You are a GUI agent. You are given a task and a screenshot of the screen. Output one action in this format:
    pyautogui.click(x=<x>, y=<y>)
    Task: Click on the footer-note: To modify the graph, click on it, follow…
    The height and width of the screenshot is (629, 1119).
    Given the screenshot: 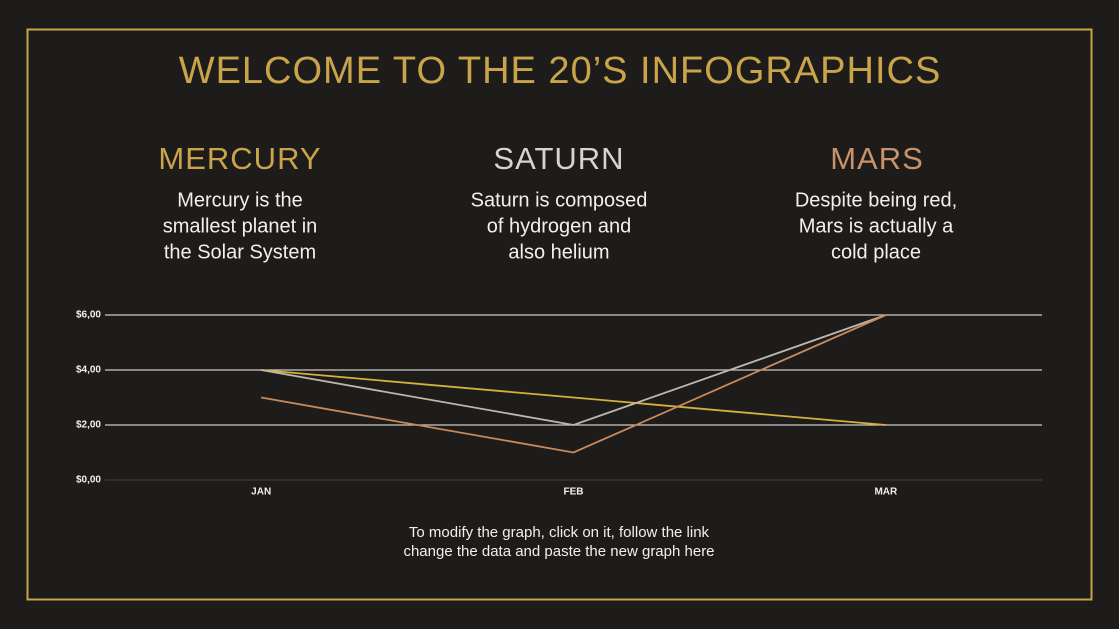 What is the action you would take?
    pyautogui.click(x=559, y=532)
    